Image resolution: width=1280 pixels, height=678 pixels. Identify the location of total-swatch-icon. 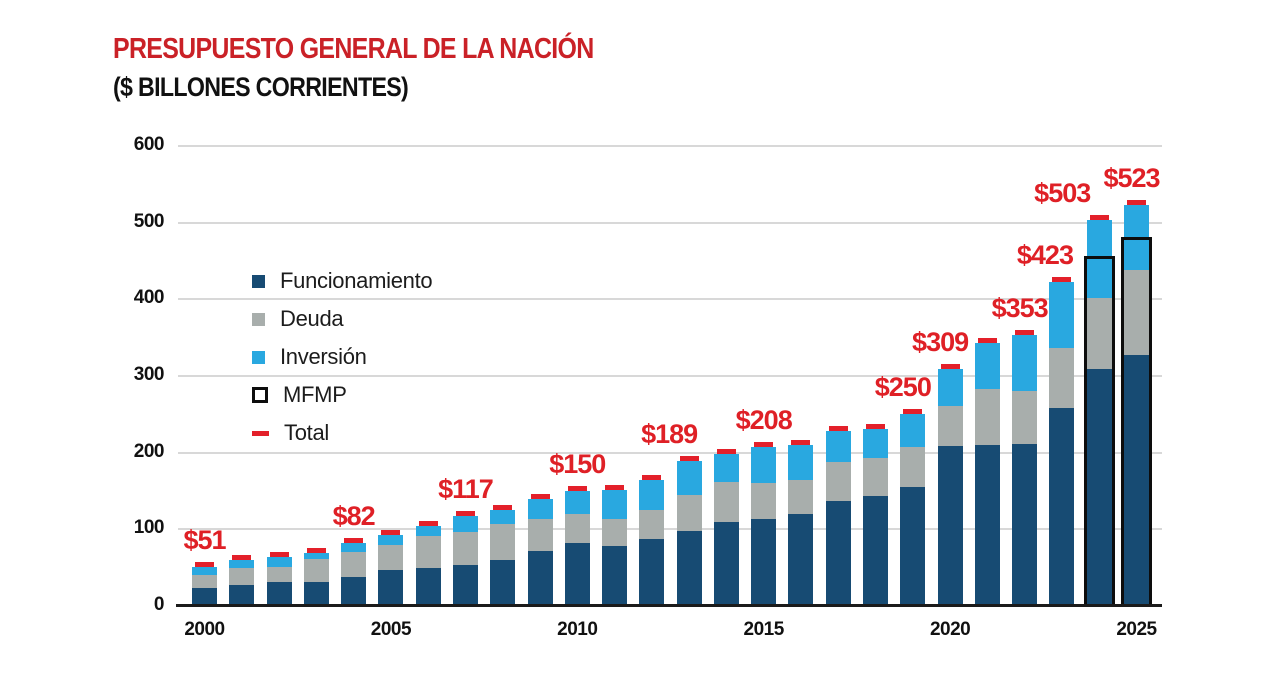
(260, 433).